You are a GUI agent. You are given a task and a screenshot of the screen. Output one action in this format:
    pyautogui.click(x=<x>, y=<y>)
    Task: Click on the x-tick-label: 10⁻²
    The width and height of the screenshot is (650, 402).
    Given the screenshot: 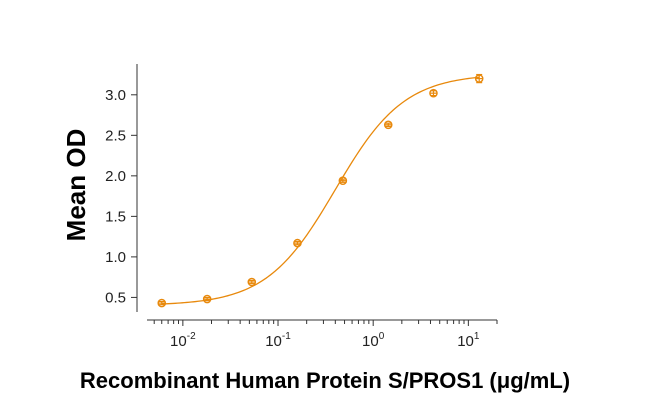 What is the action you would take?
    pyautogui.click(x=183, y=340)
    